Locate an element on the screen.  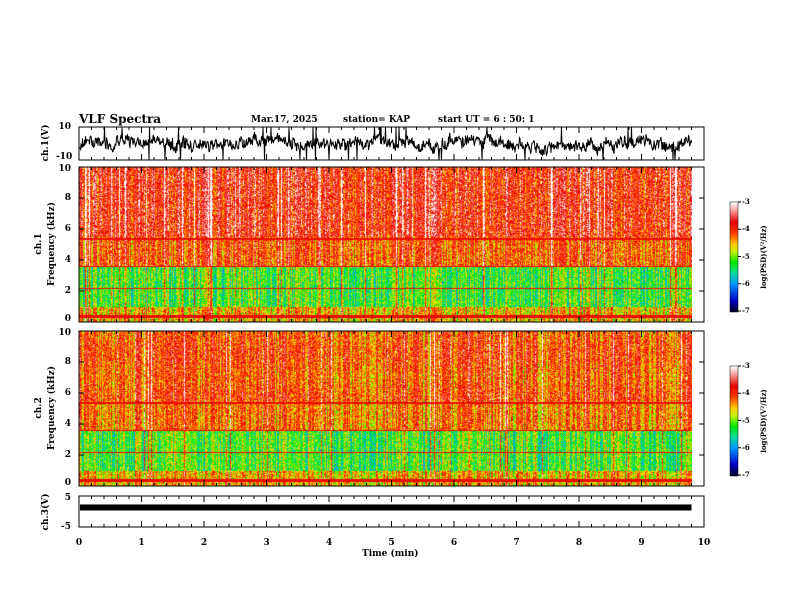
start-time-label: start UT = 6 : 50: 1 is located at coordinates (486, 120).